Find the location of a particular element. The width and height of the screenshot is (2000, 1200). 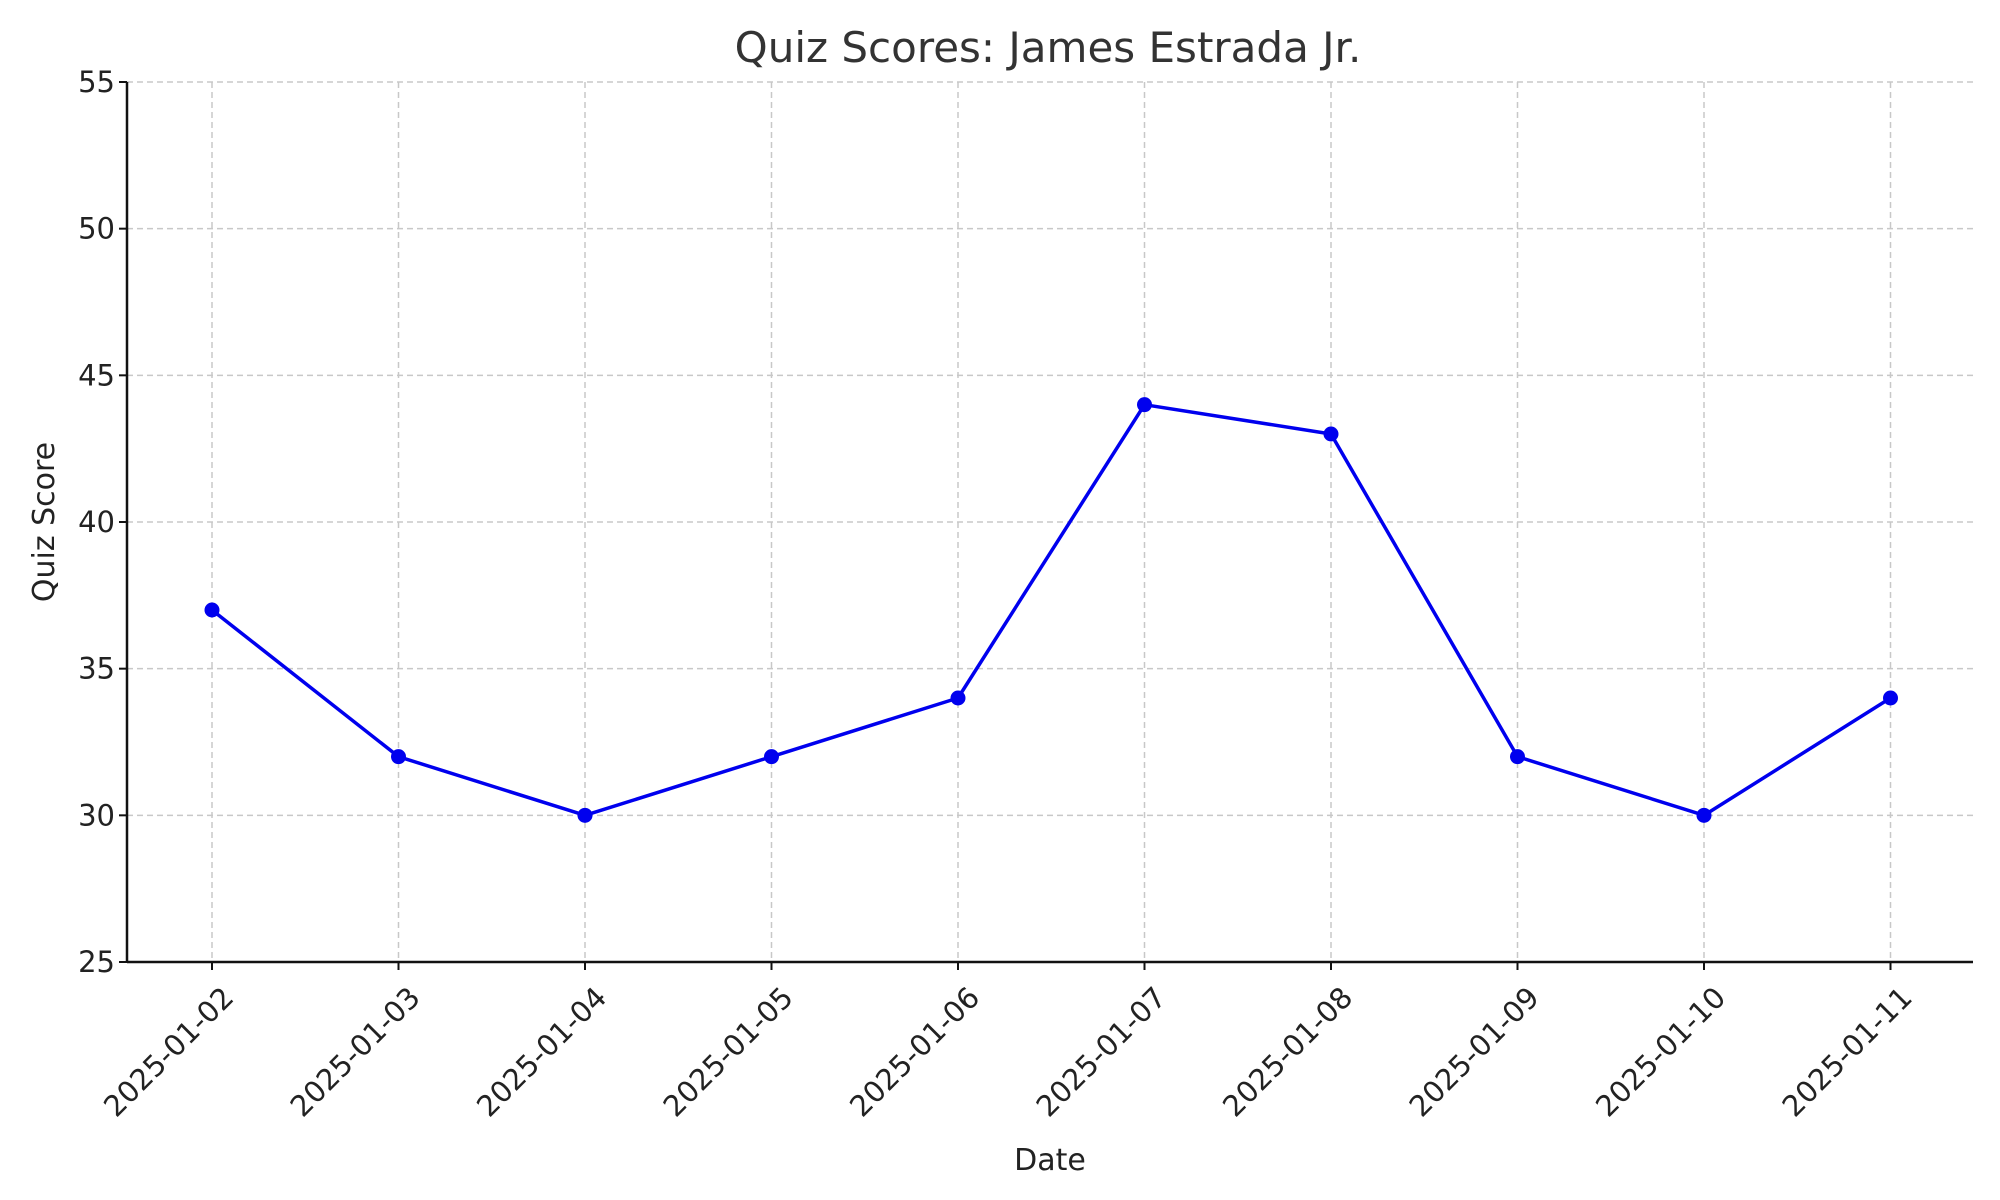

x-tick-label: 2025-01-02 is located at coordinates (168, 1051).